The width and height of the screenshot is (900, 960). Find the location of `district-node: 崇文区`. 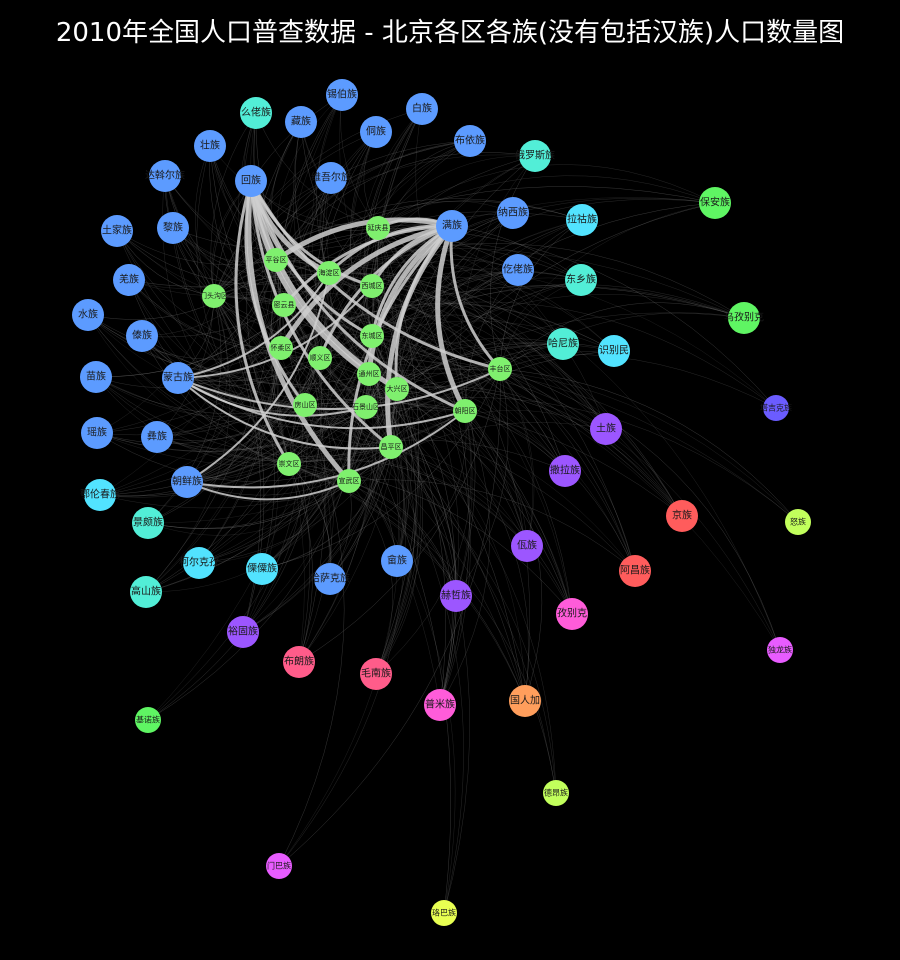

district-node: 崇文区 is located at coordinates (289, 464).